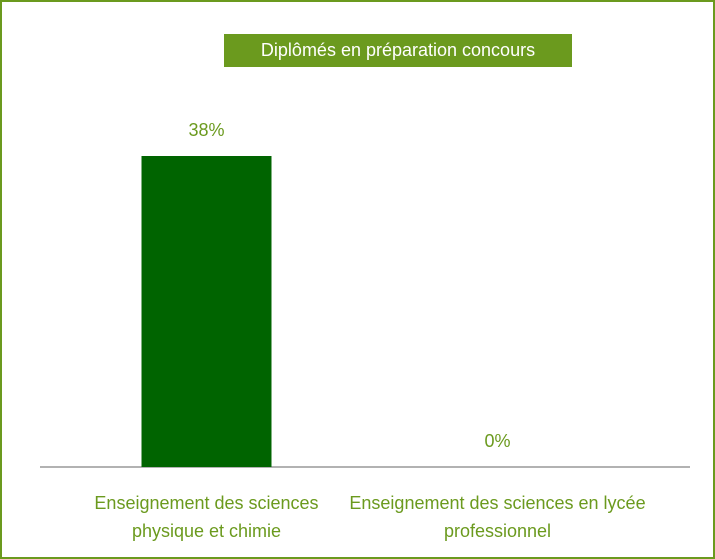 This screenshot has height=559, width=715. What do you see at coordinates (206, 311) in the screenshot?
I see `bar` at bounding box center [206, 311].